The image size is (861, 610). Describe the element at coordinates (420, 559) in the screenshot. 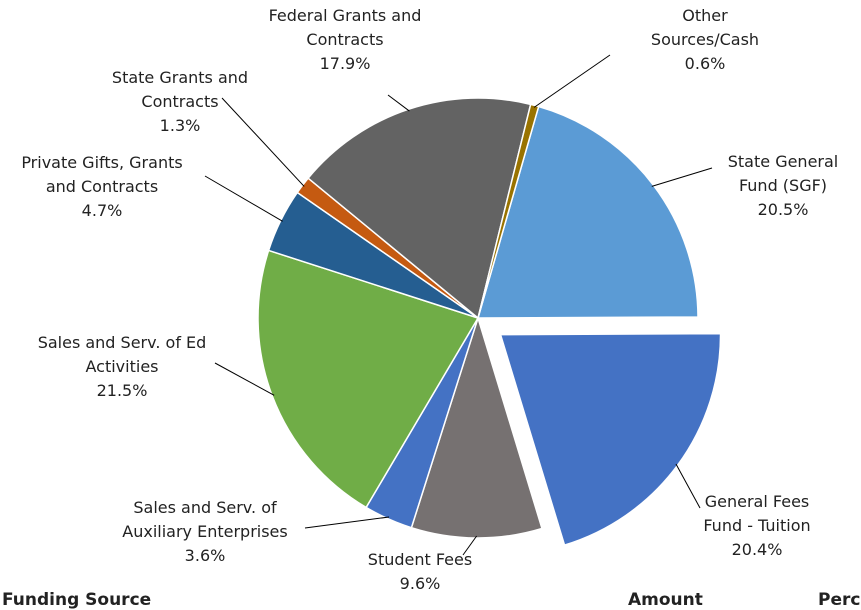

I see `slice-label-name: Student Fees` at that location.